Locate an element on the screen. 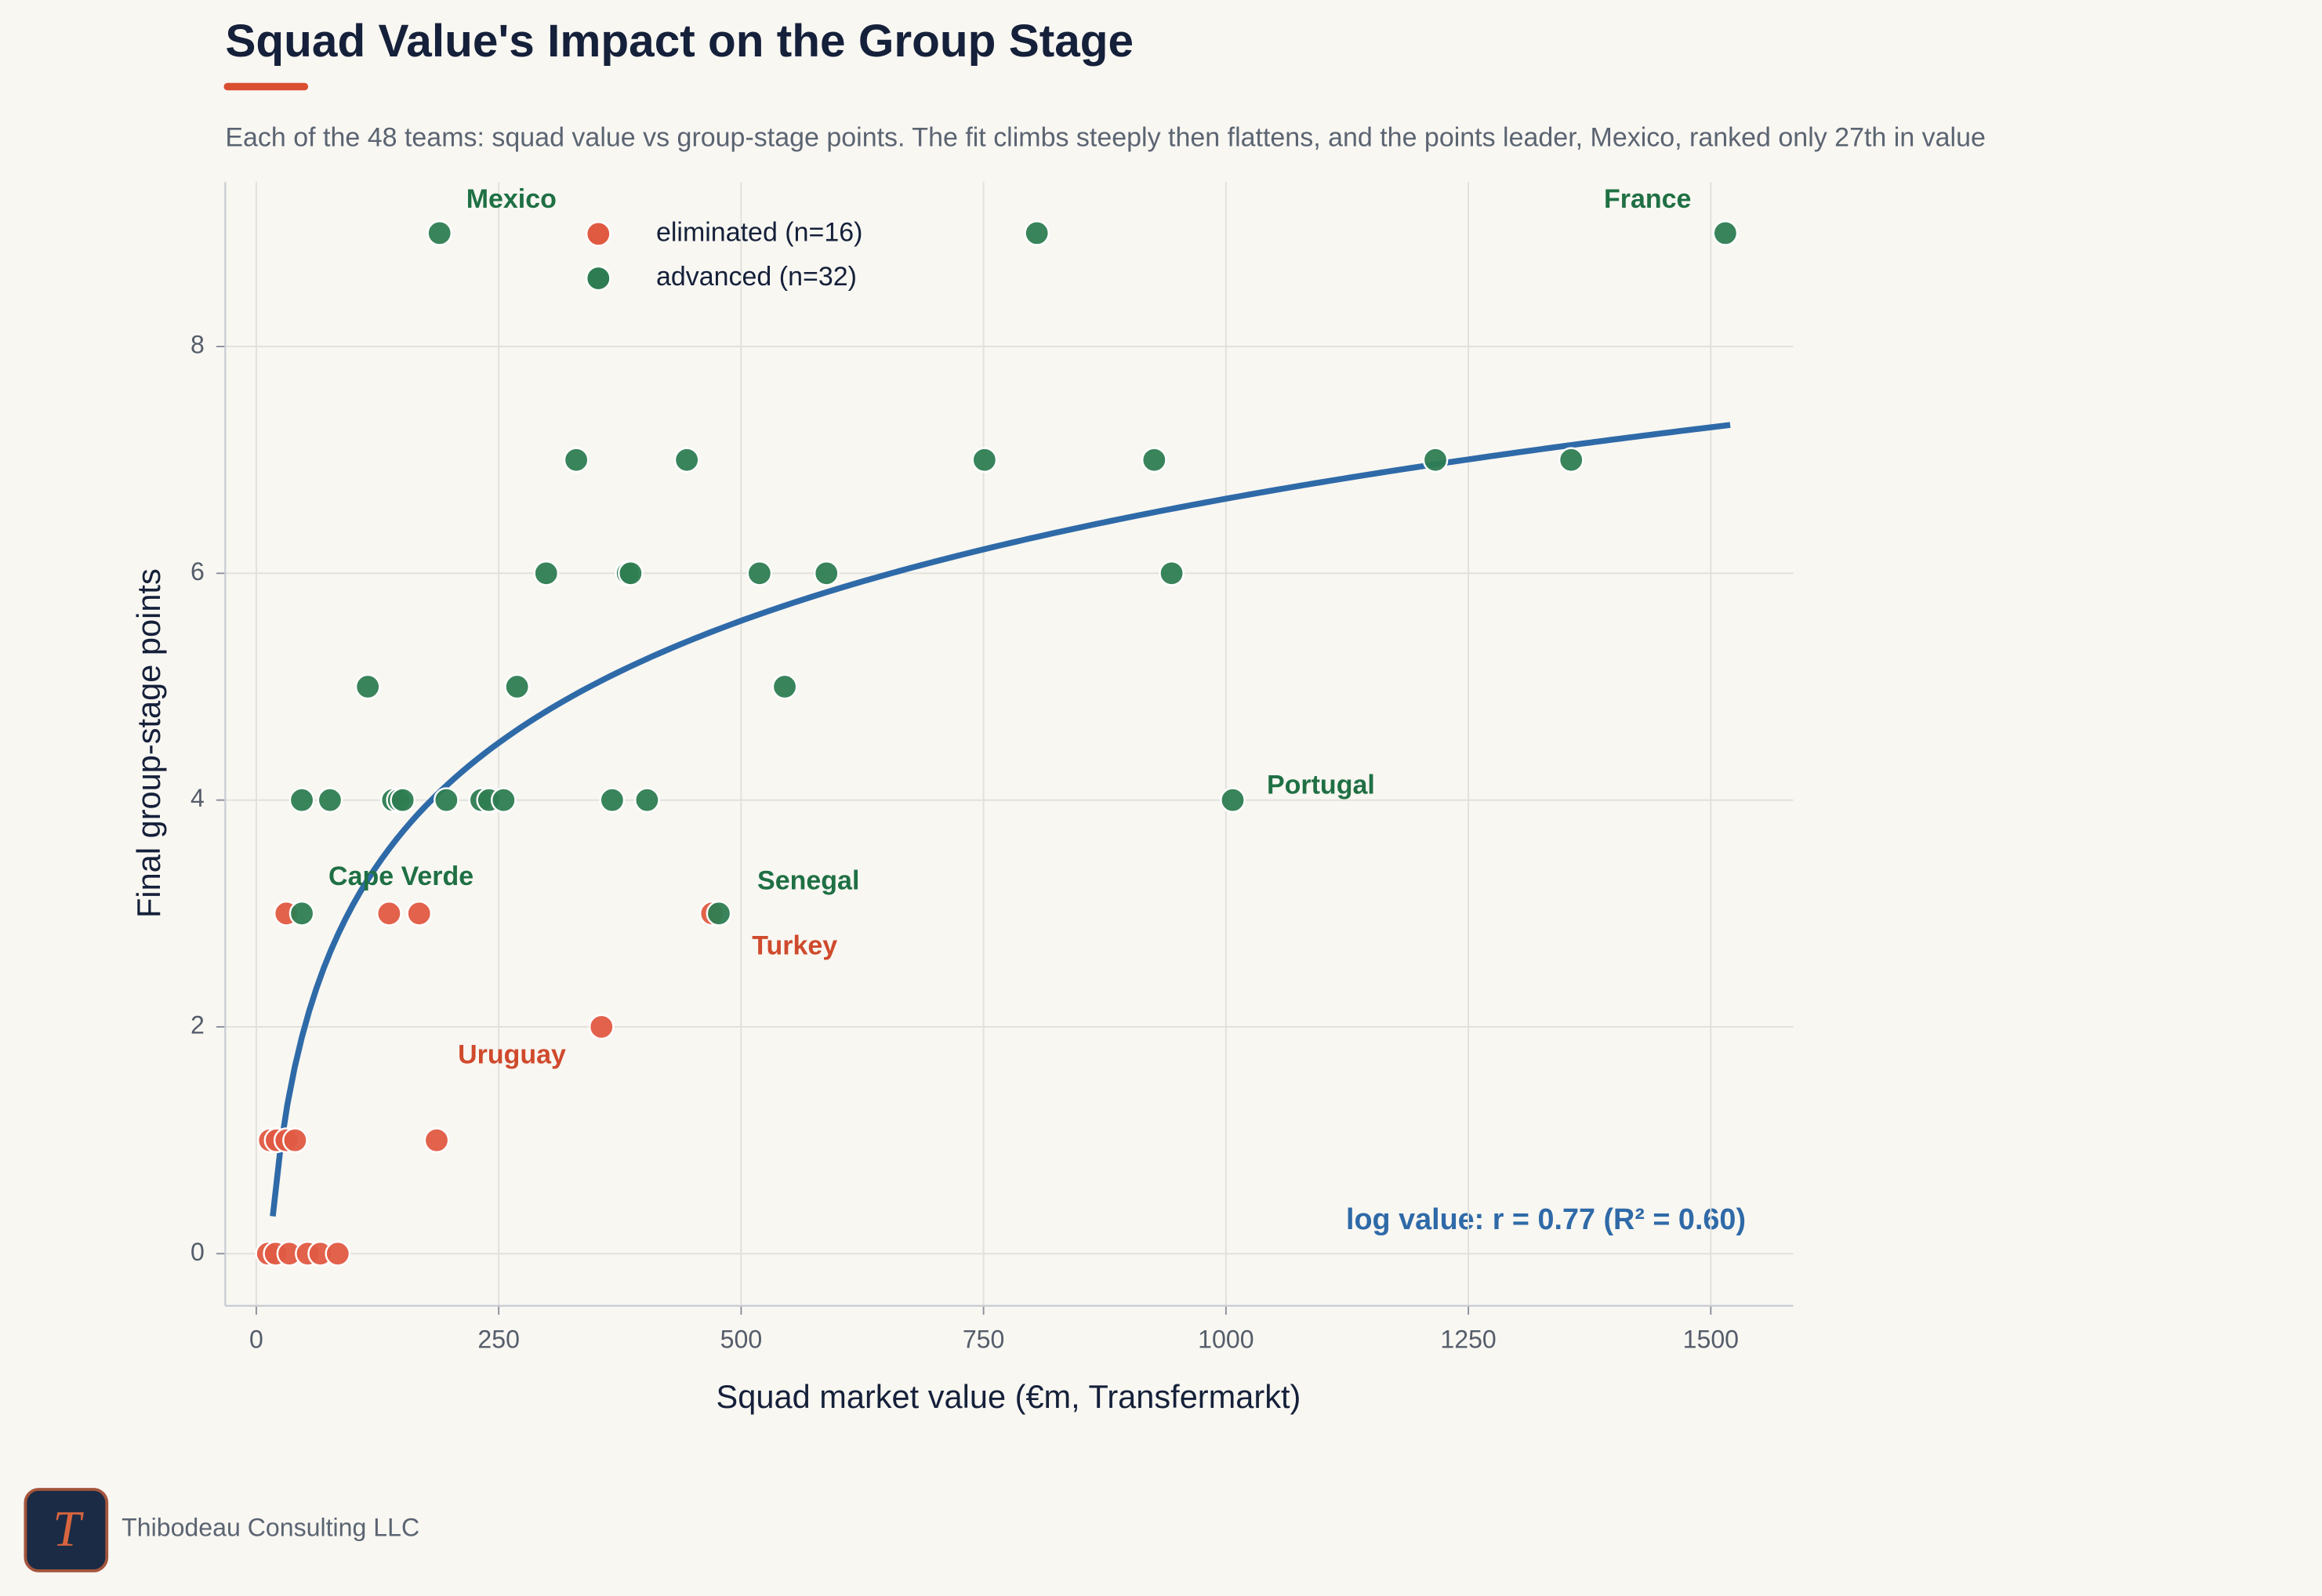  x-tick-label: 0 is located at coordinates (256, 1340).